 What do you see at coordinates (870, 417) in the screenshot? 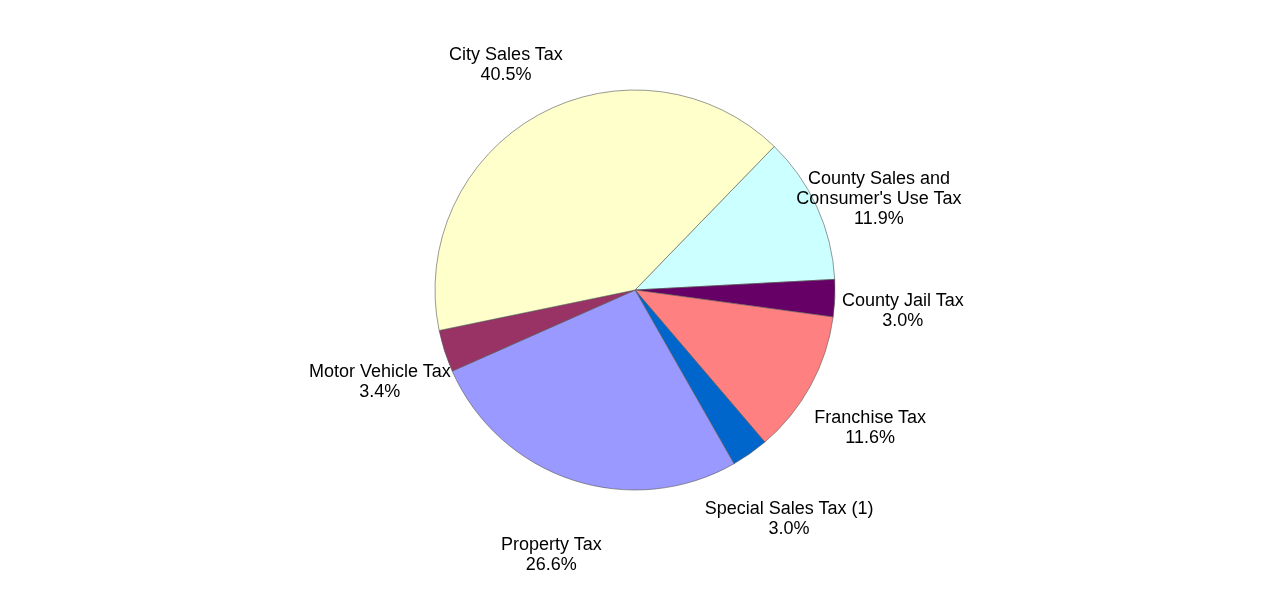
I see `slice-label: Franchise Tax` at bounding box center [870, 417].